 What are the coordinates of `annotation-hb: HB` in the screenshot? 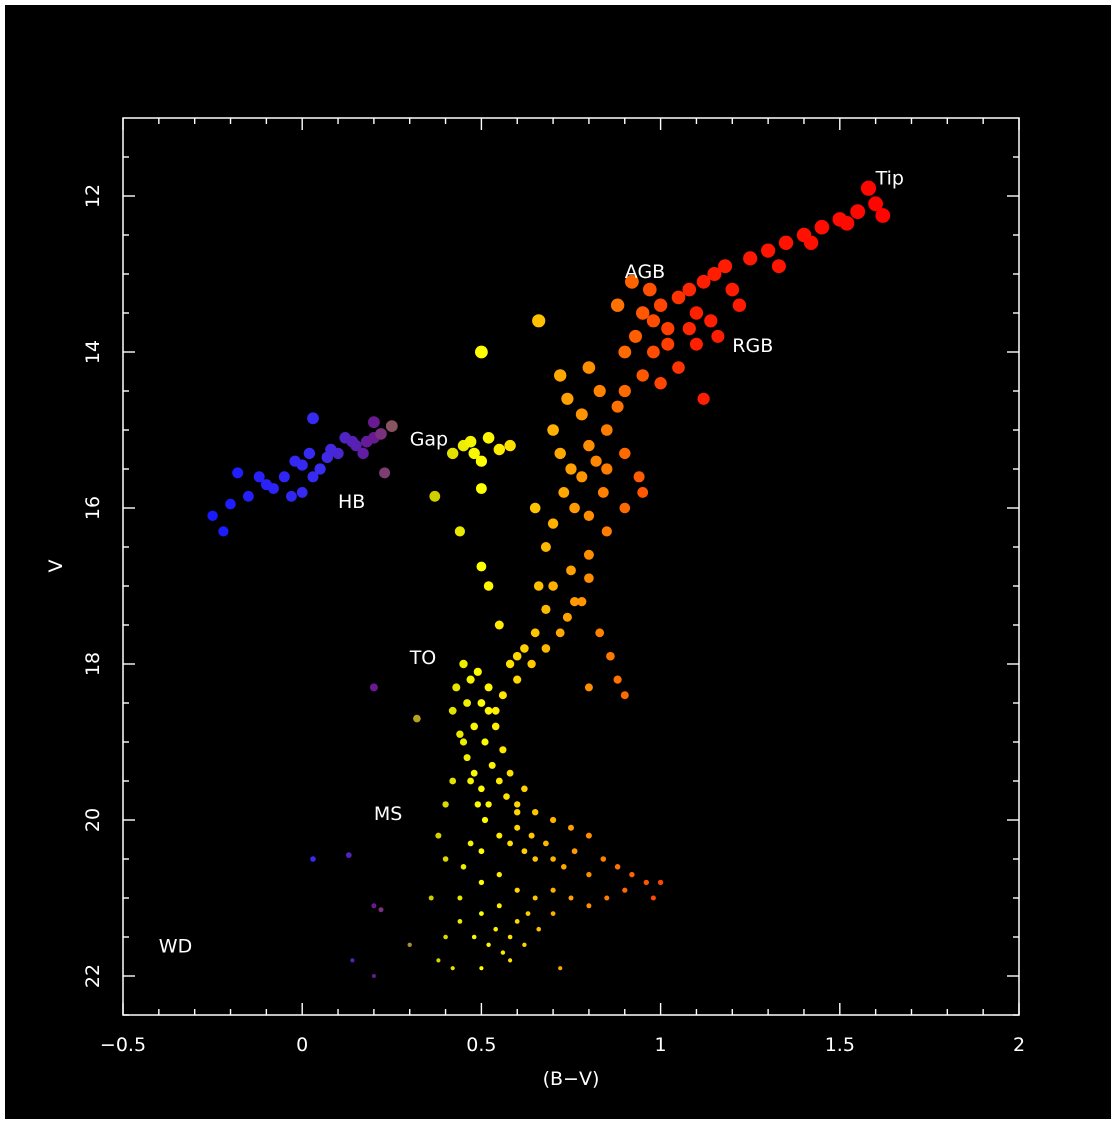 It's located at (351, 502).